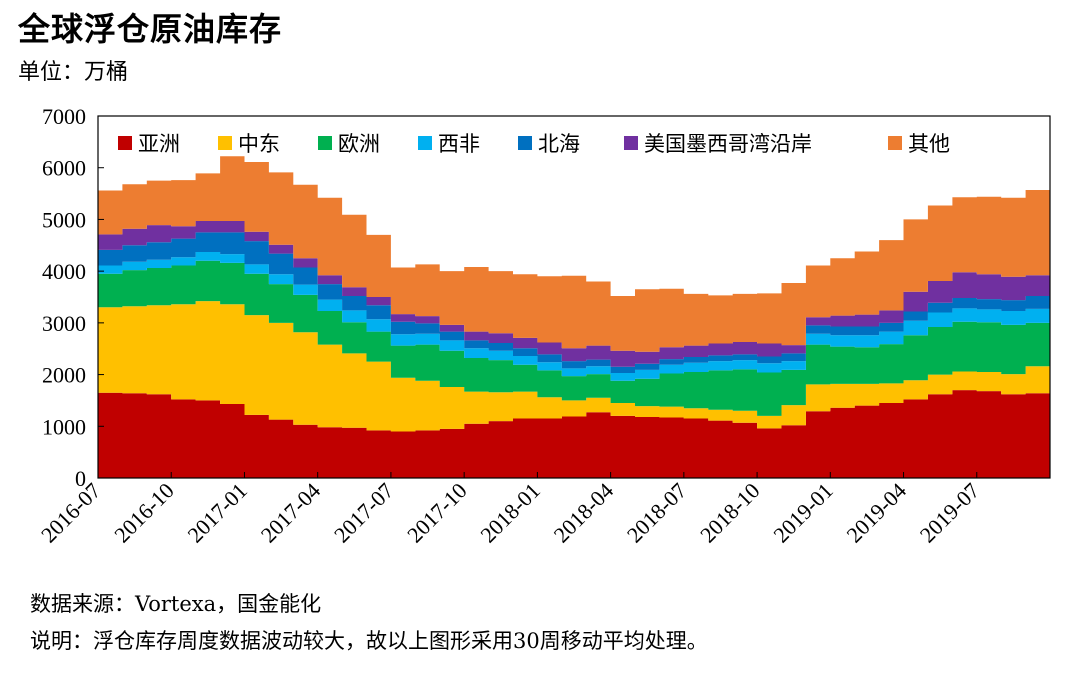  Describe the element at coordinates (64, 323) in the screenshot. I see `y-tick-label: 3000` at that location.